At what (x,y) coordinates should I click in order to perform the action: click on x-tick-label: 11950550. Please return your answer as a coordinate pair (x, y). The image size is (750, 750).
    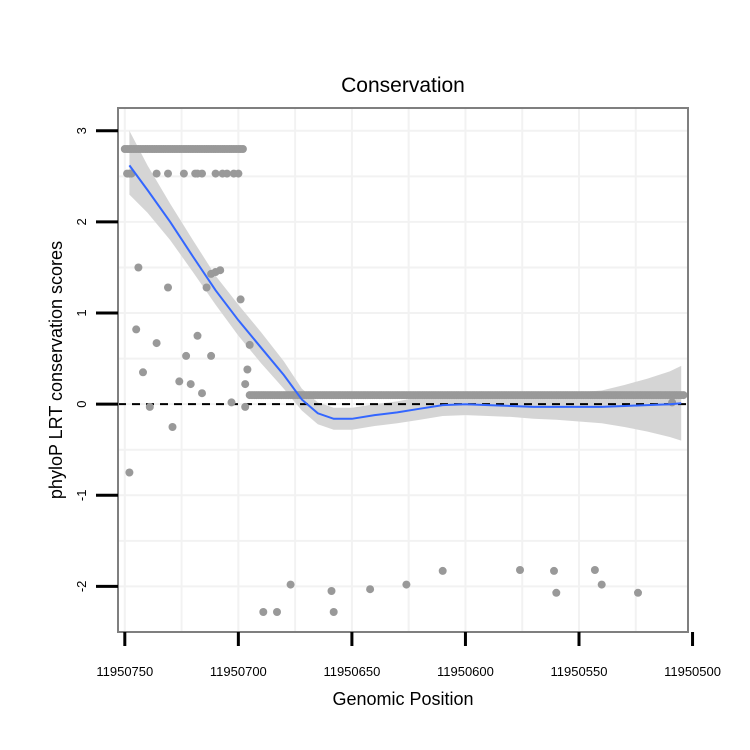
    Looking at the image, I should click on (579, 671).